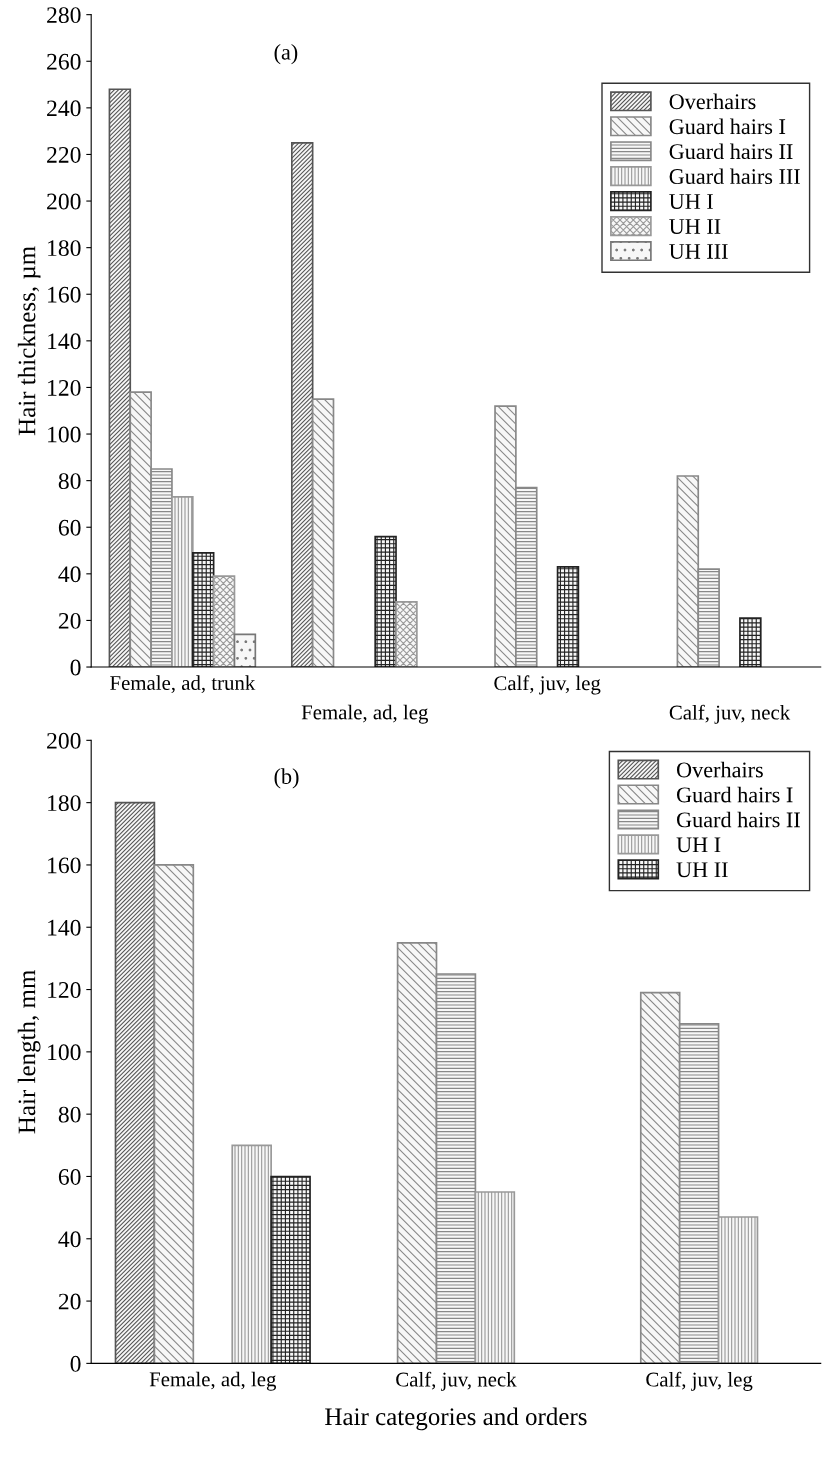  I want to click on legend-label: UH III, so click(698, 251).